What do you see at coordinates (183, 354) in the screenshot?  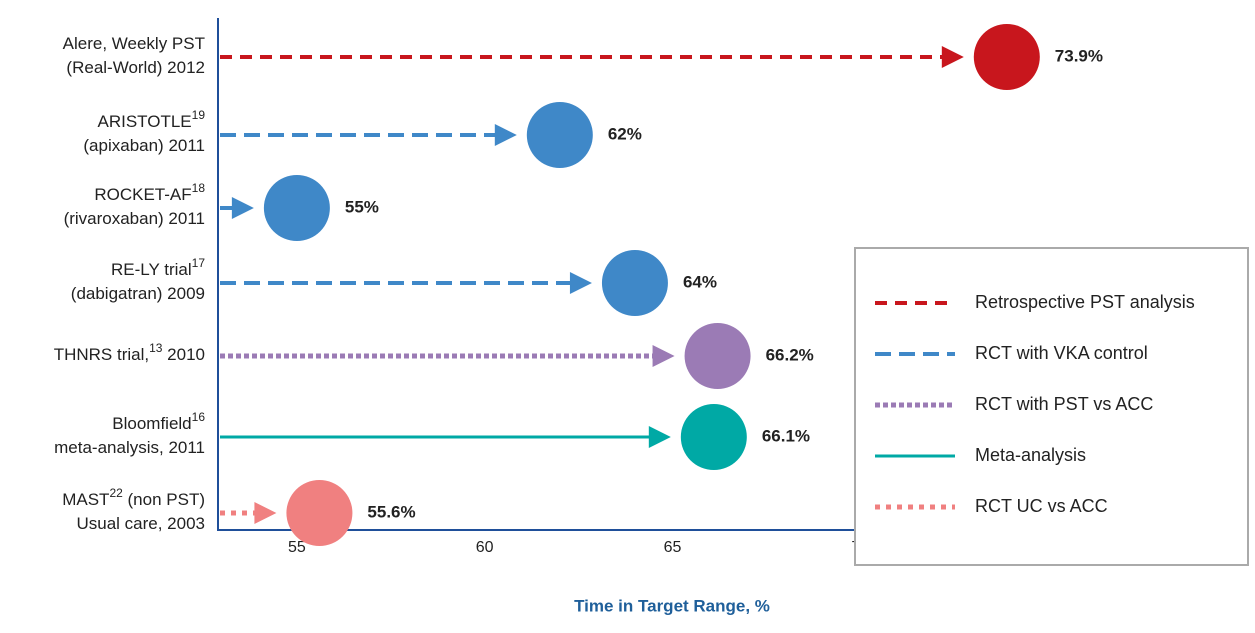 I see `label-text: 2010` at bounding box center [183, 354].